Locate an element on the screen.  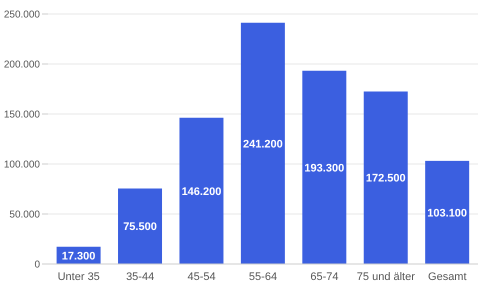
x-tick-label: 75 und älter is located at coordinates (386, 276).